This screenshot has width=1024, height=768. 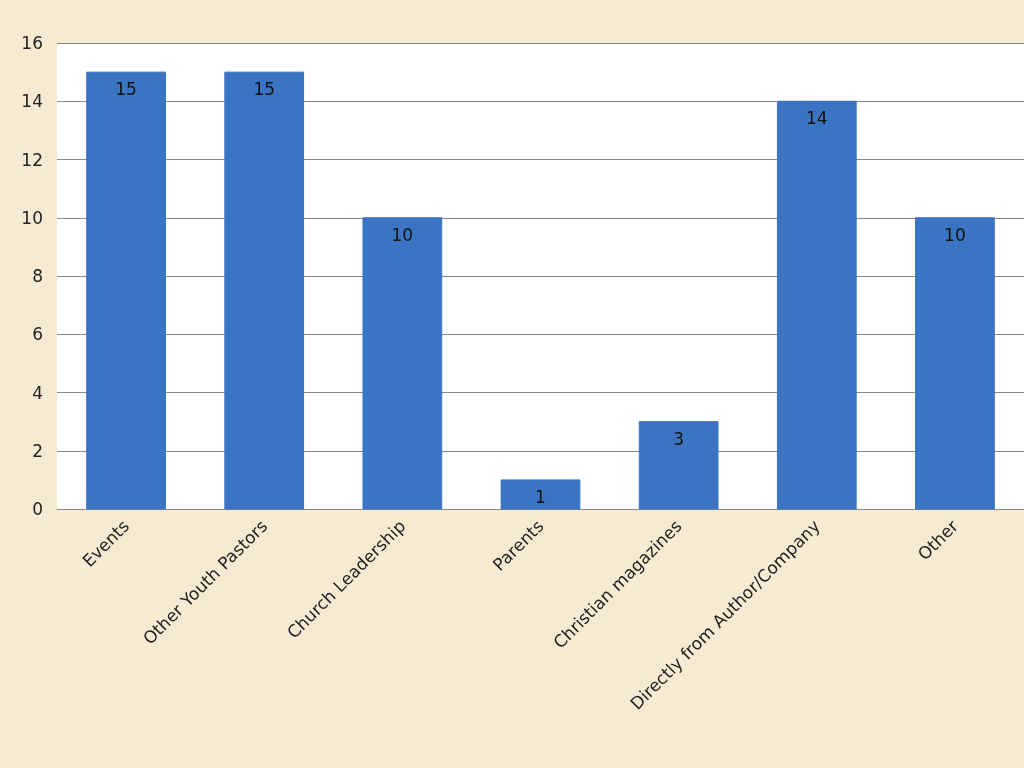 What do you see at coordinates (37, 276) in the screenshot?
I see `y-tick-label: 8` at bounding box center [37, 276].